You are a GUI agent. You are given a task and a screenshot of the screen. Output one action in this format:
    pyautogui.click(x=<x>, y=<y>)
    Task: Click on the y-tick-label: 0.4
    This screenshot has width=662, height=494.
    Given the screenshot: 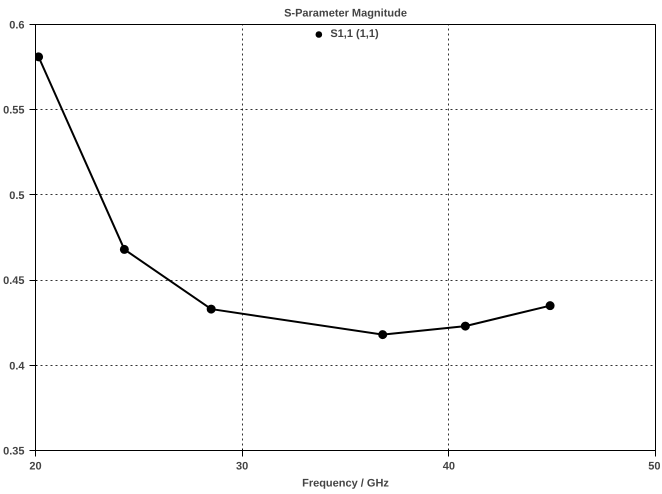 What is the action you would take?
    pyautogui.click(x=17, y=366)
    